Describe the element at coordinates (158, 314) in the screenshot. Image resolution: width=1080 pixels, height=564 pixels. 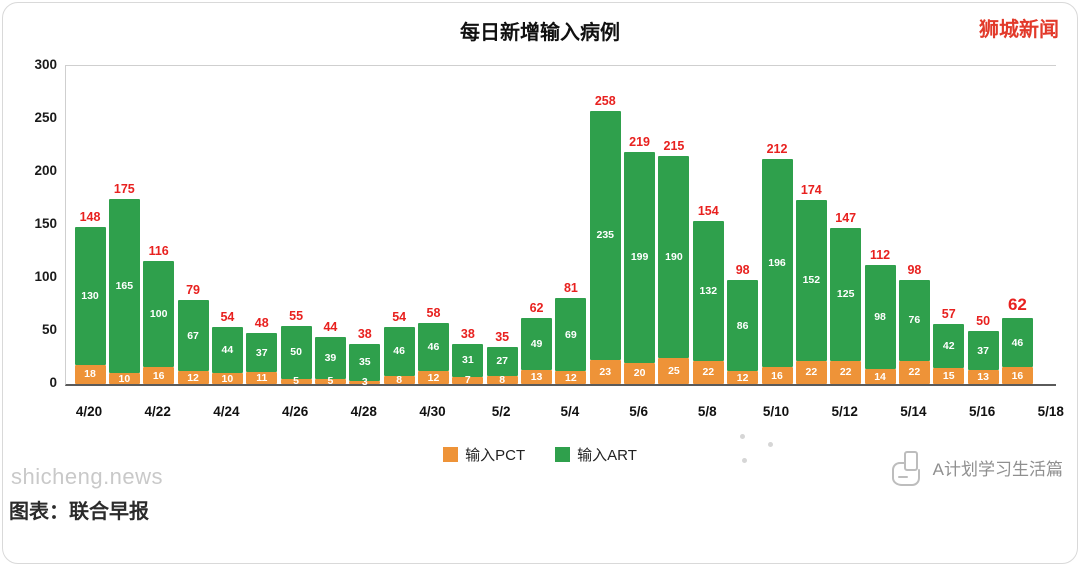
I see `bar-value-art: 100` at that location.